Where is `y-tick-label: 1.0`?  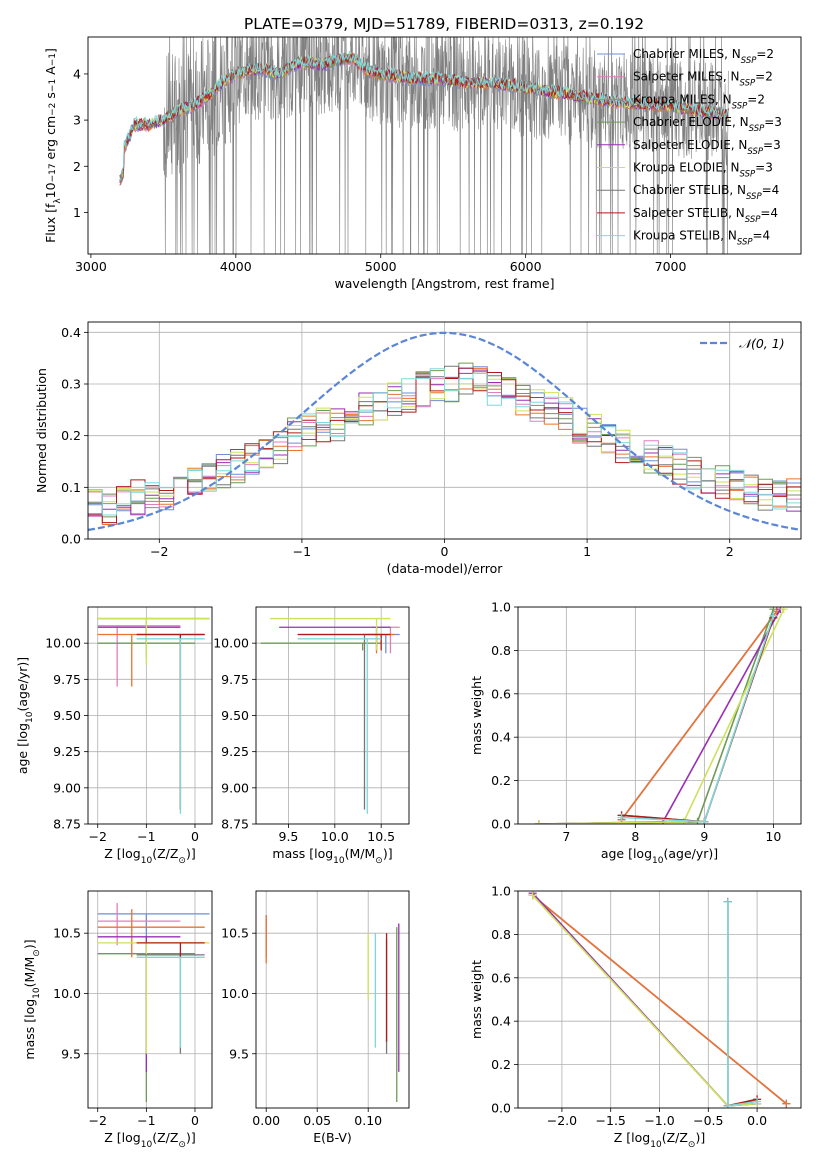 y-tick-label: 1.0 is located at coordinates (501, 891).